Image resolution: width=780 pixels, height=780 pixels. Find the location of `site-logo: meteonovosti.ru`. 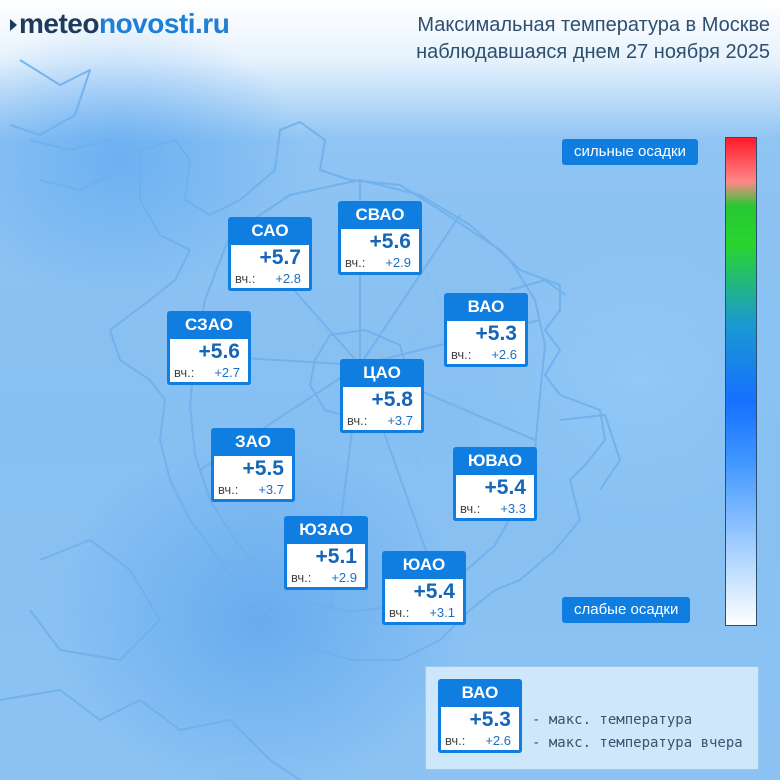

site-logo: meteonovosti.ru is located at coordinates (120, 24).